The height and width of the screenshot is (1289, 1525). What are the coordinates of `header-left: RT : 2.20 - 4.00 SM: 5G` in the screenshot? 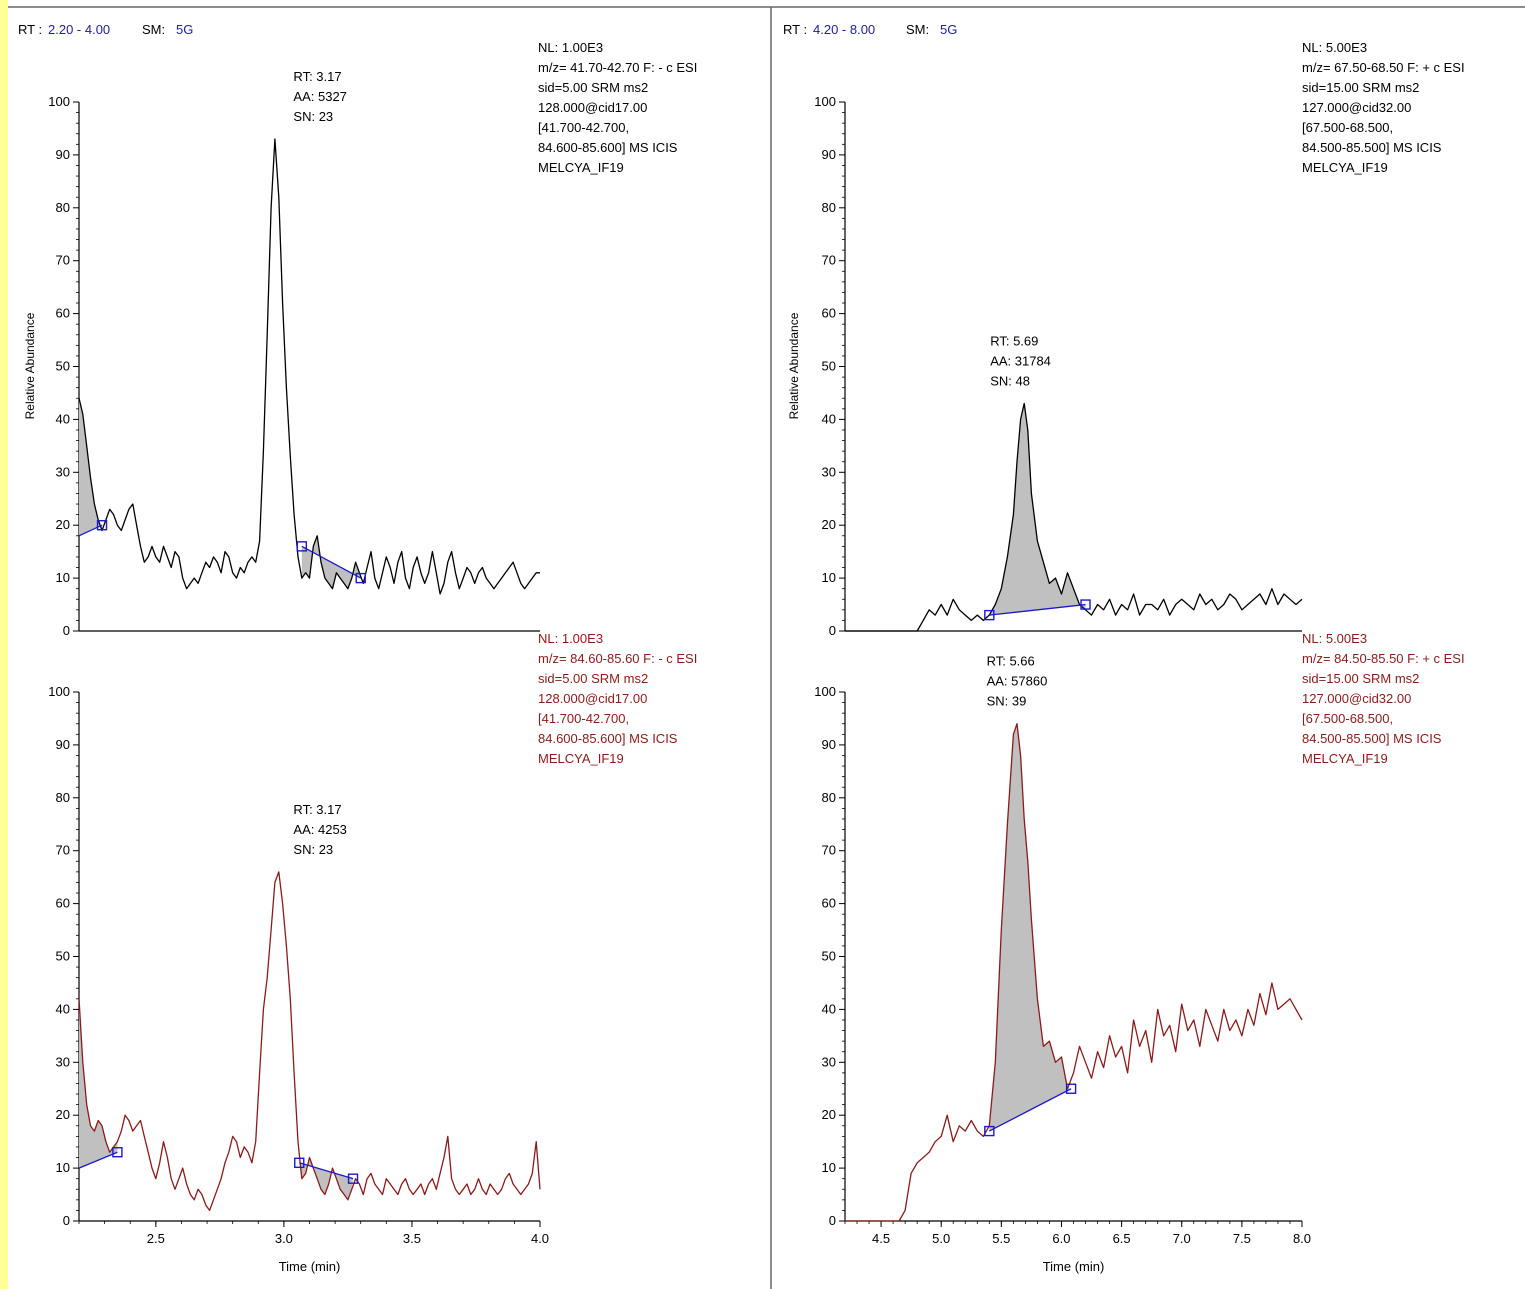 It's located at (105, 29).